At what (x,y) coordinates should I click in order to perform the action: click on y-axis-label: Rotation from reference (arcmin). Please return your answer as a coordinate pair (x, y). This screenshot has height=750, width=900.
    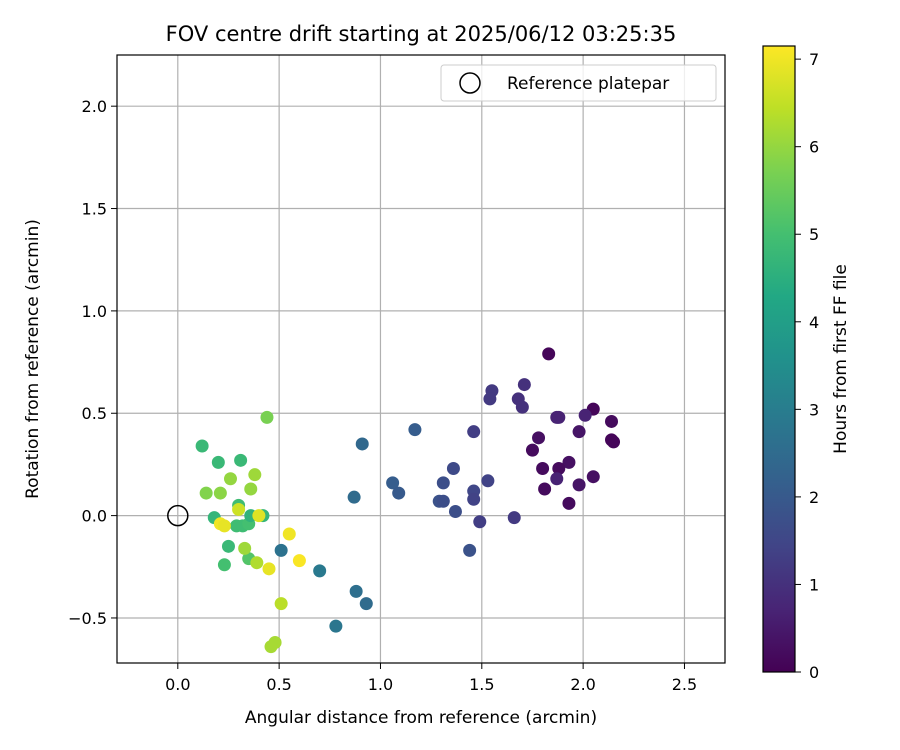
    Looking at the image, I should click on (33, 359).